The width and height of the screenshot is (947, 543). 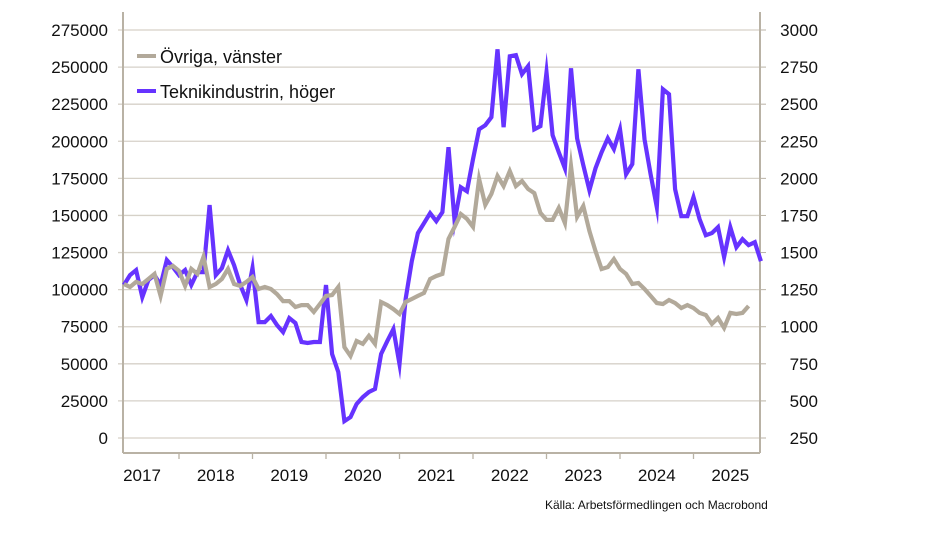 I want to click on x-tick-label: 2020, so click(x=363, y=475).